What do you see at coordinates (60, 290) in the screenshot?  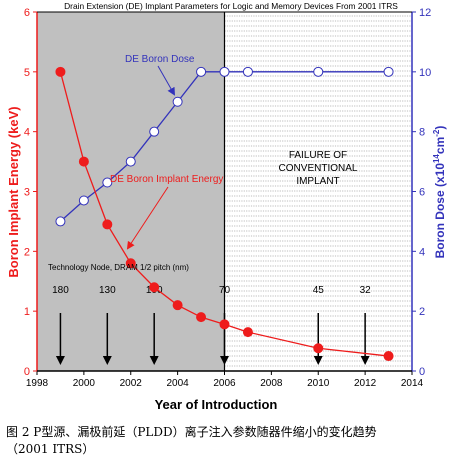 I see `technology-node-value: 180` at bounding box center [60, 290].